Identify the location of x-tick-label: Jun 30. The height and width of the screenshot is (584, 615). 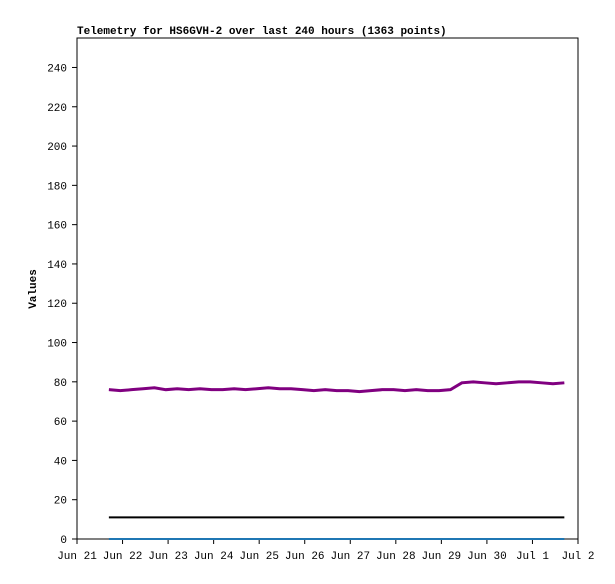
(487, 557).